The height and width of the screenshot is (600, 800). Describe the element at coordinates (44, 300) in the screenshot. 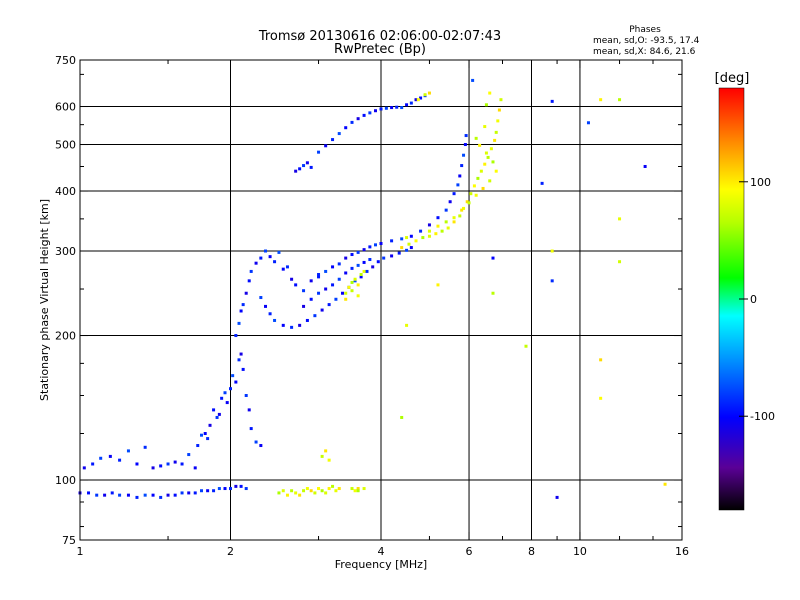

I see `y-axis-label: Stationary phase Virtual Height [km]` at that location.